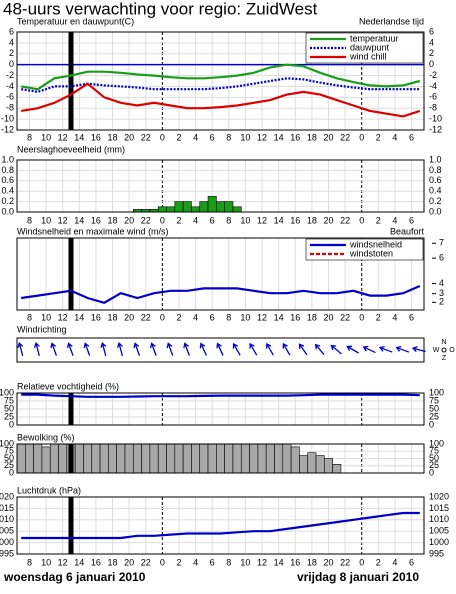  I want to click on y-tick-label: -12, so click(7, 129).